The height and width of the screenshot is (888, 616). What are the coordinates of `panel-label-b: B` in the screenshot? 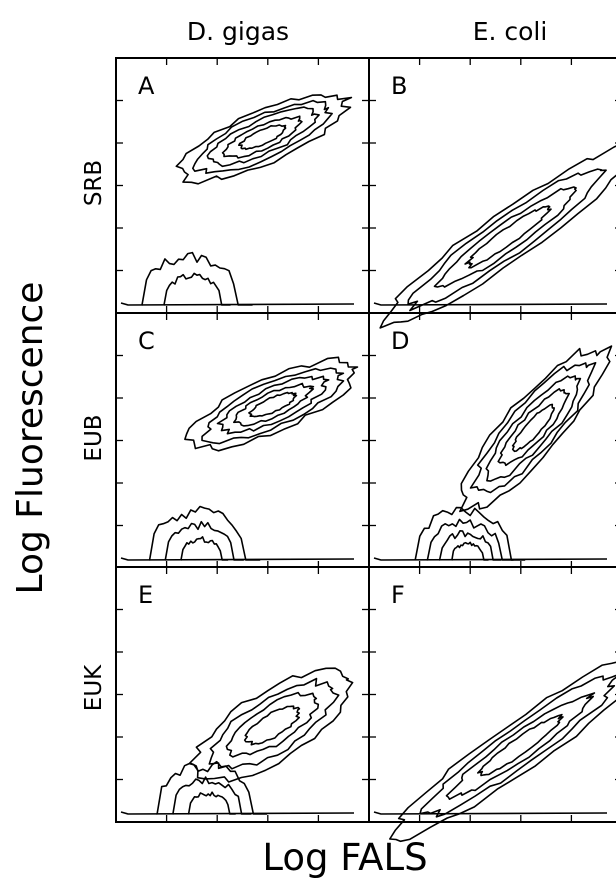 It's located at (399, 86).